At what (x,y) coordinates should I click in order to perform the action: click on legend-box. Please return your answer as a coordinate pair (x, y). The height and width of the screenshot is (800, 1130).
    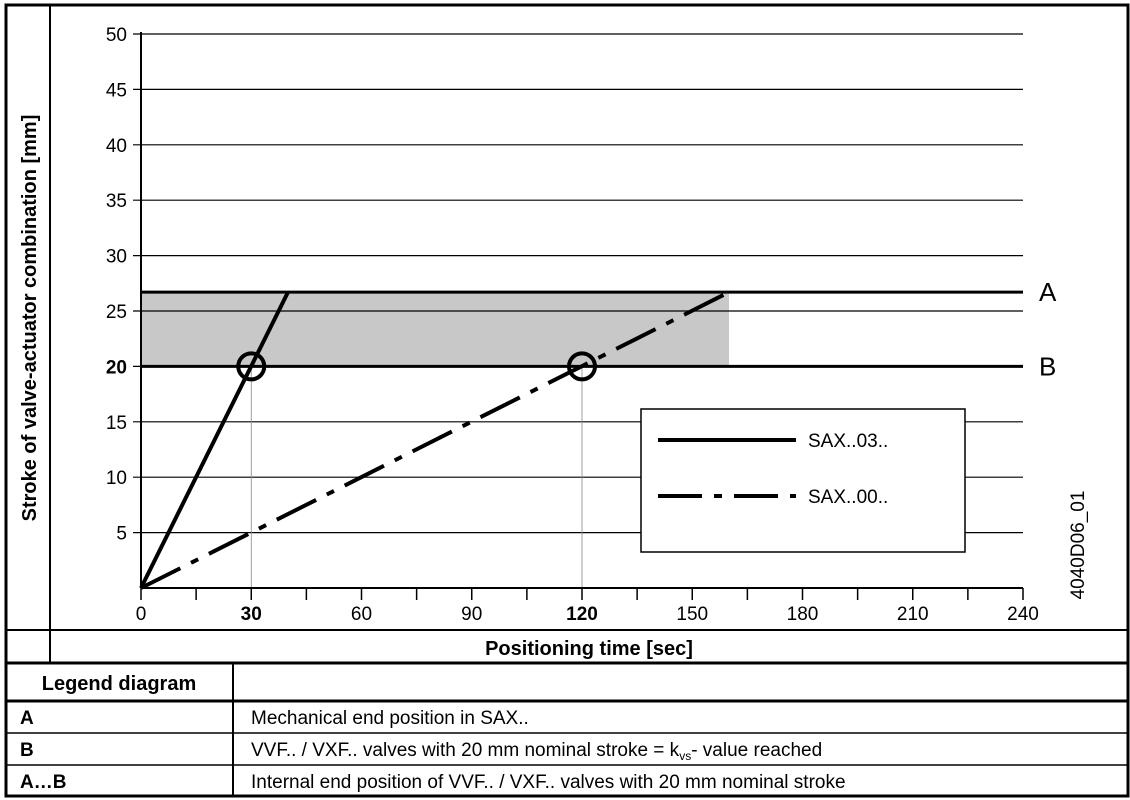
    Looking at the image, I should click on (803, 480).